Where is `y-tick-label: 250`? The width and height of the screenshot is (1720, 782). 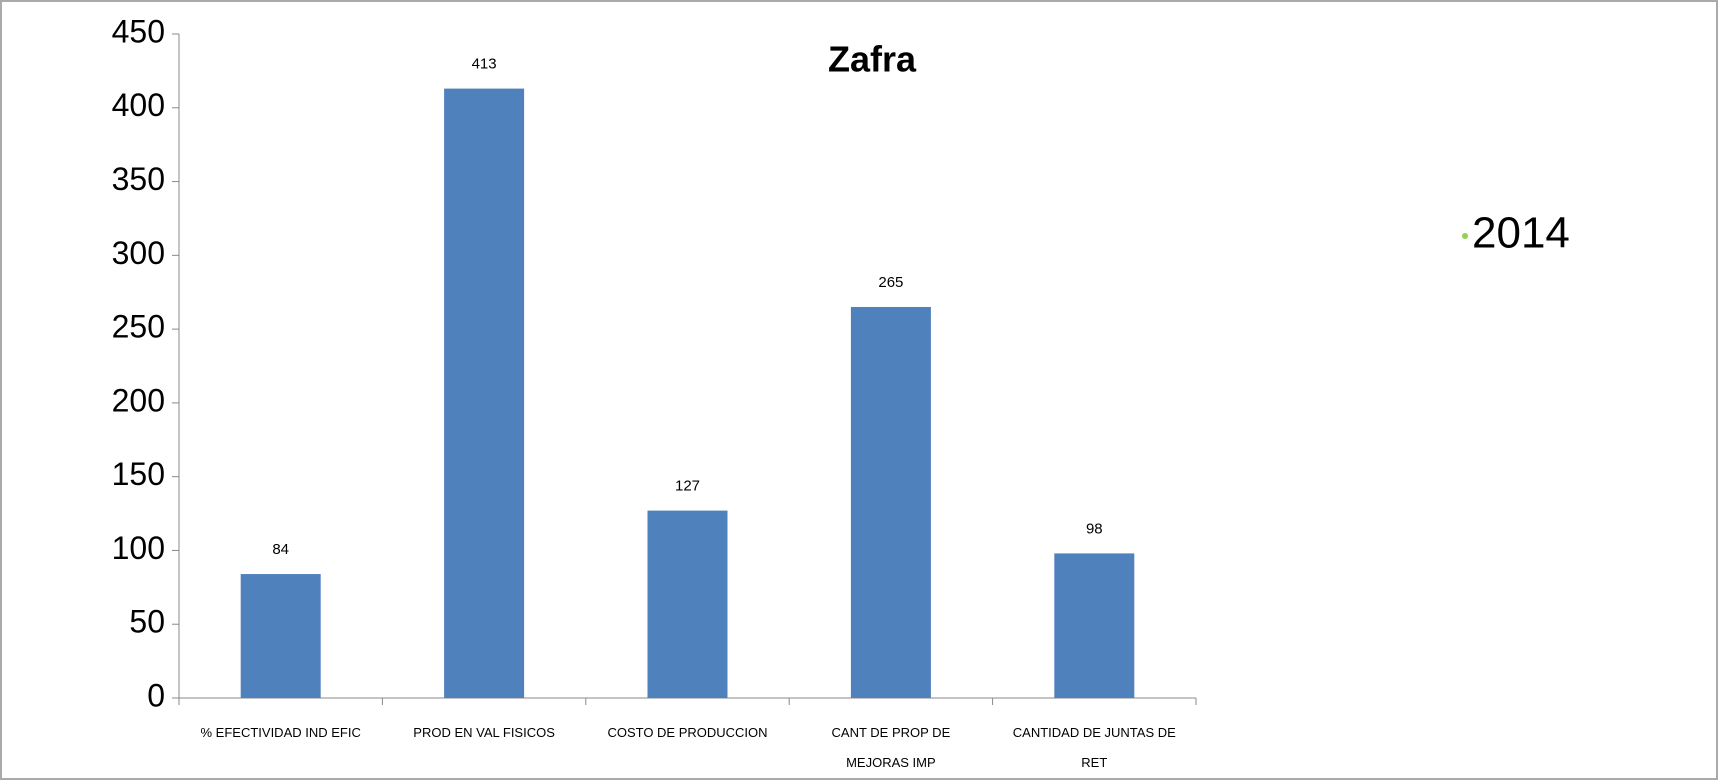 y-tick-label: 250 is located at coordinates (138, 327).